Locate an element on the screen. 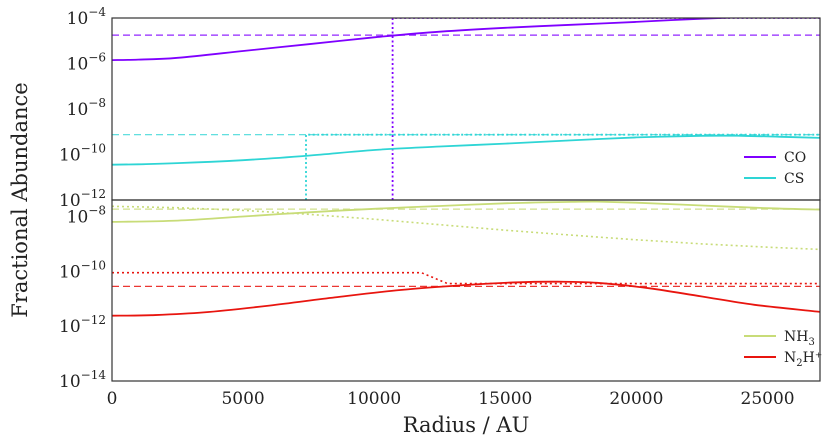 The width and height of the screenshot is (830, 446). x-tick-label: 20000 is located at coordinates (636, 399).